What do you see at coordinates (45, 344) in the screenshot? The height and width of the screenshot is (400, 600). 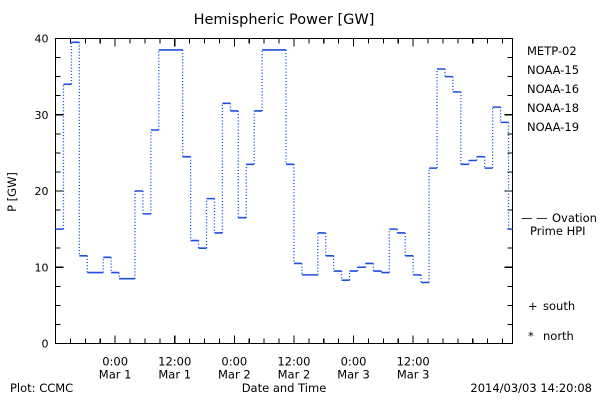 I see `y-tick-label: 0` at bounding box center [45, 344].